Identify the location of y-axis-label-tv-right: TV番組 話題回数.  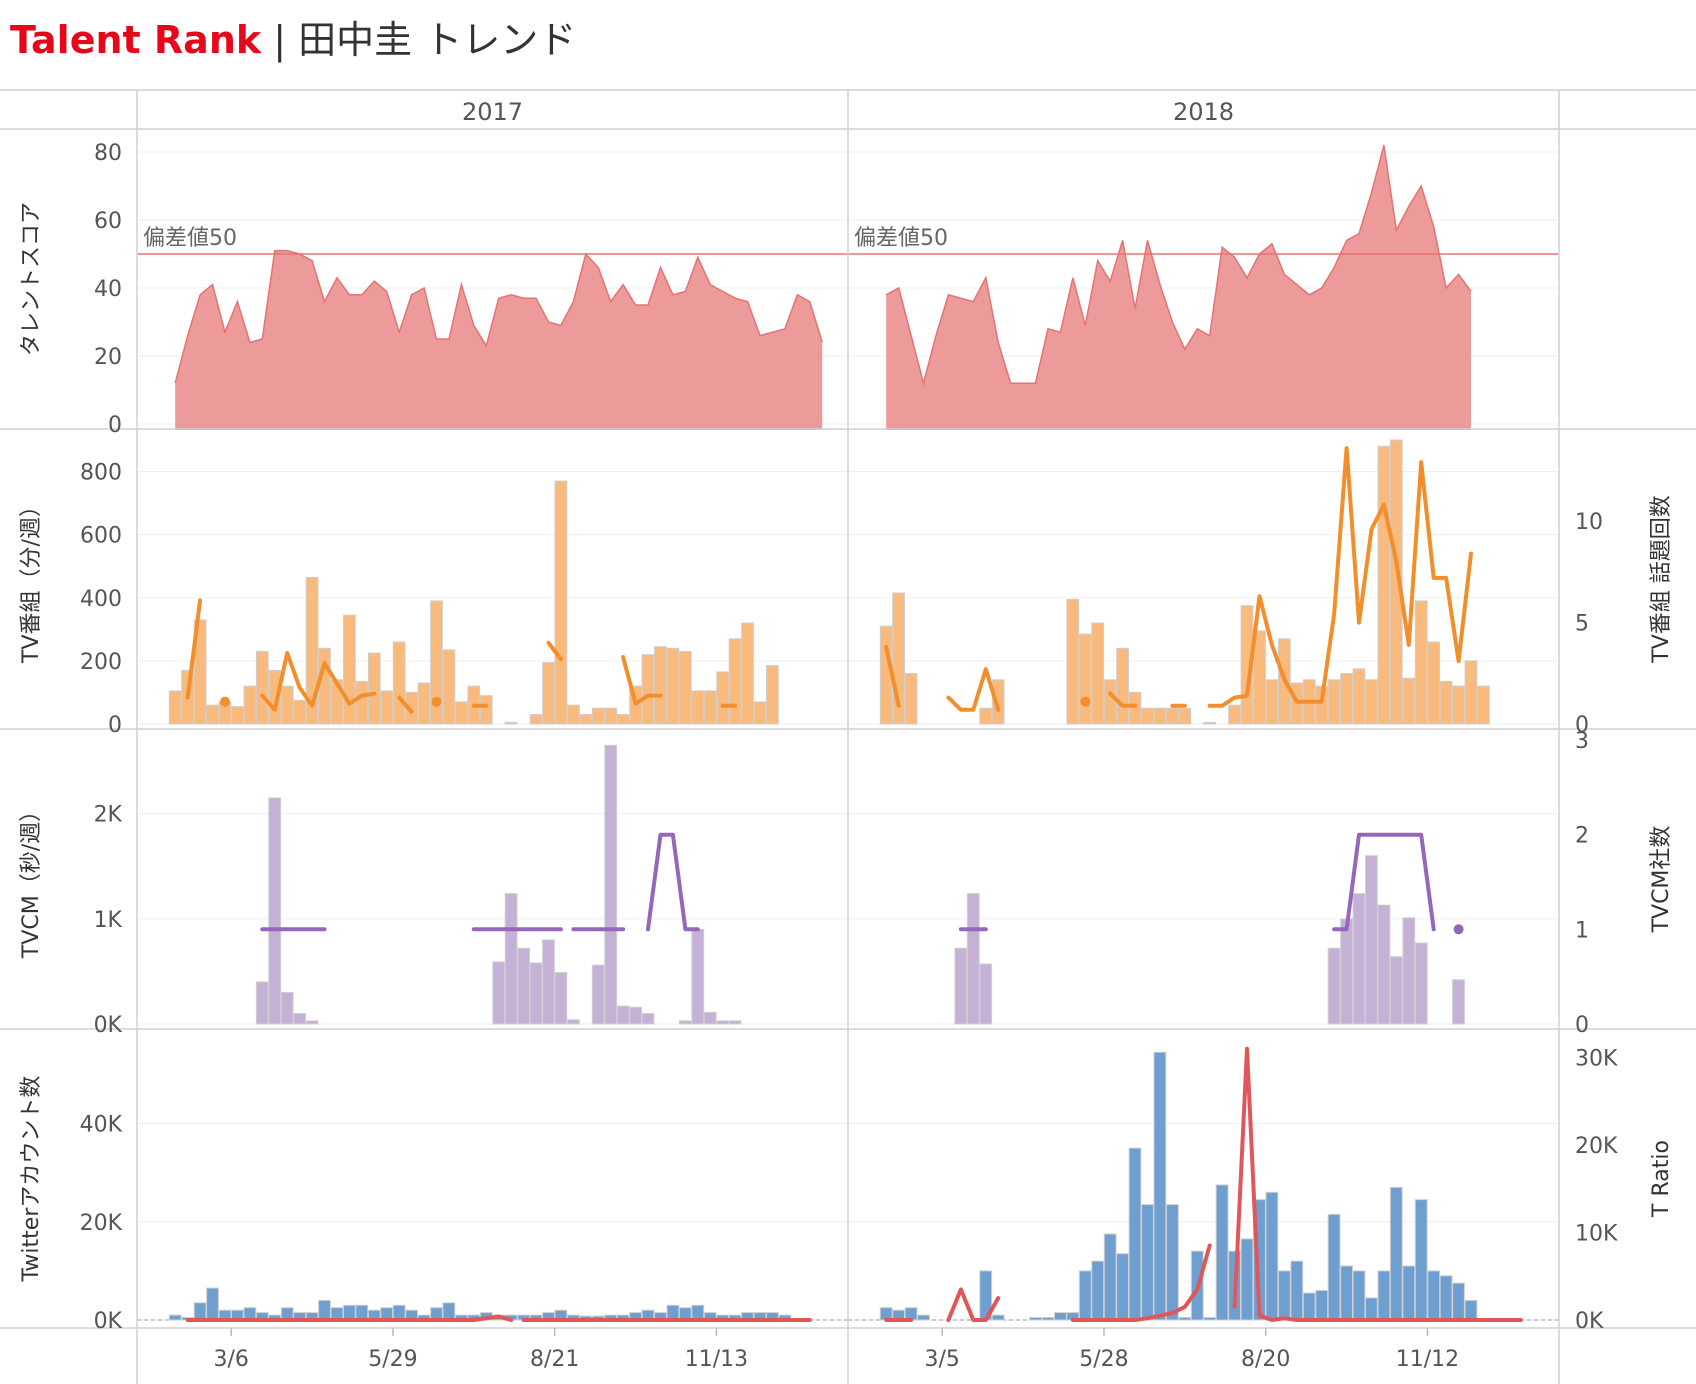
(1661, 579).